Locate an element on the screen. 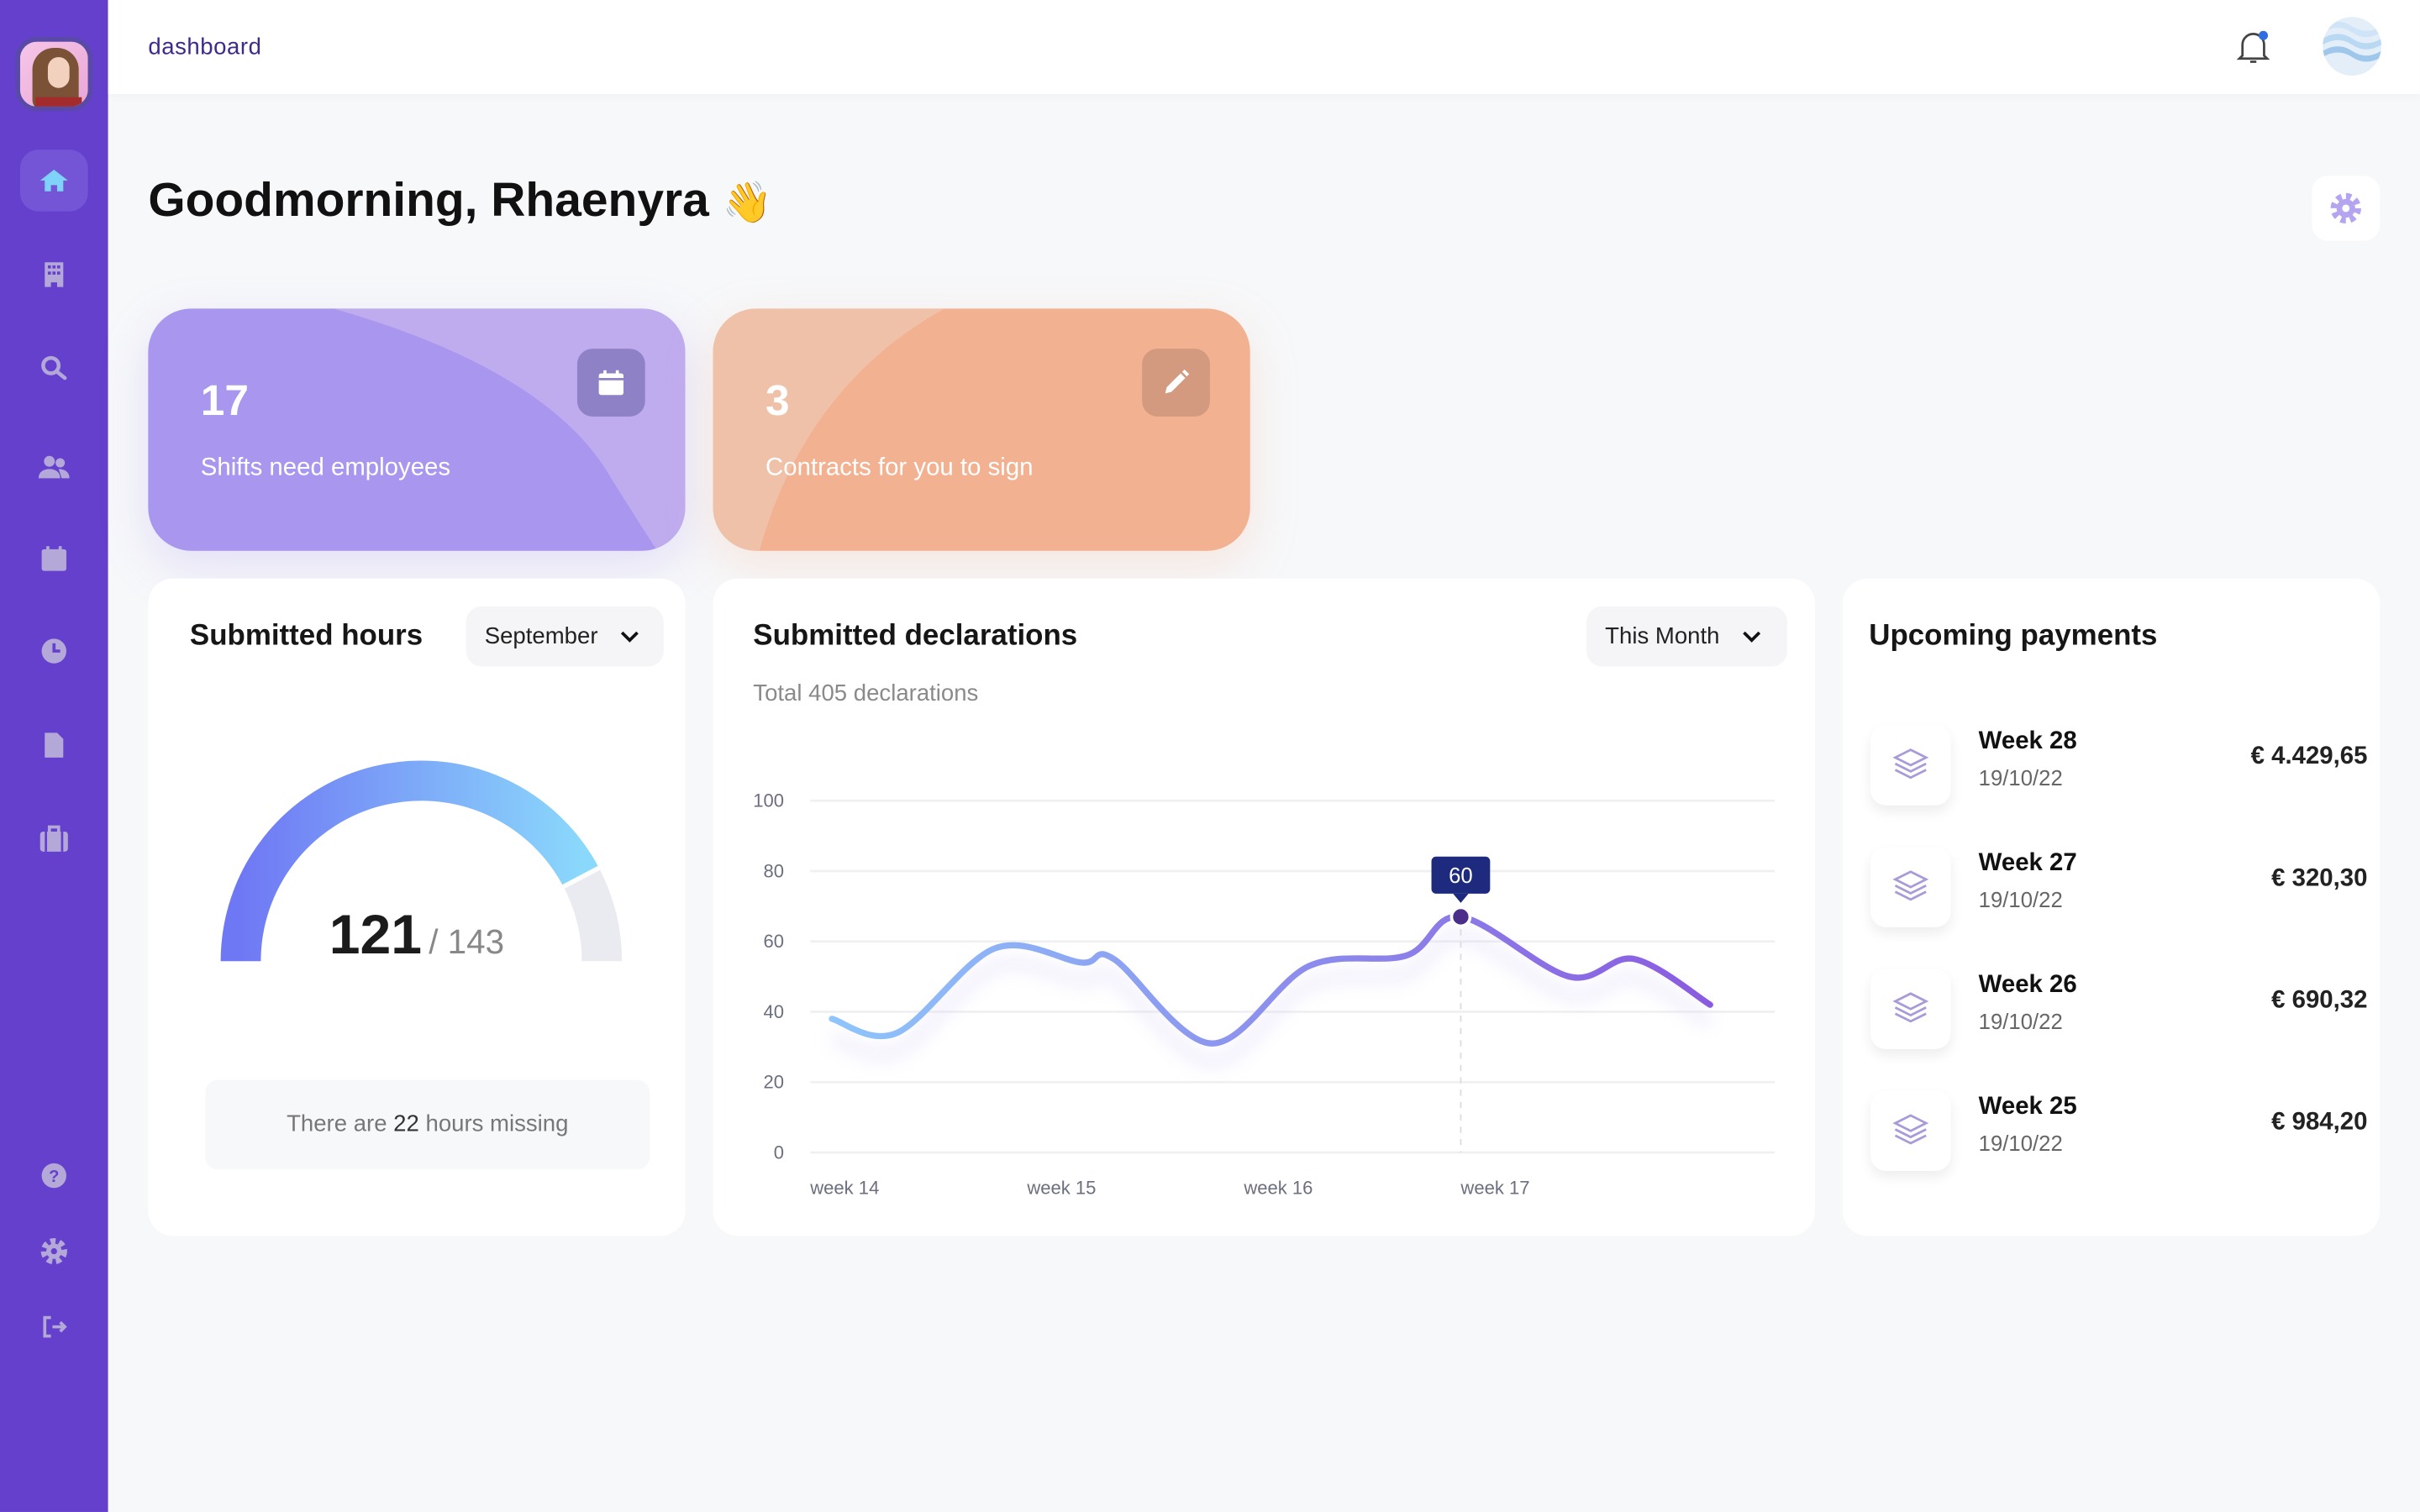 The image size is (2420, 1512). page-title: Goodmorning, Rhaenyra 👋 is located at coordinates (460, 200).